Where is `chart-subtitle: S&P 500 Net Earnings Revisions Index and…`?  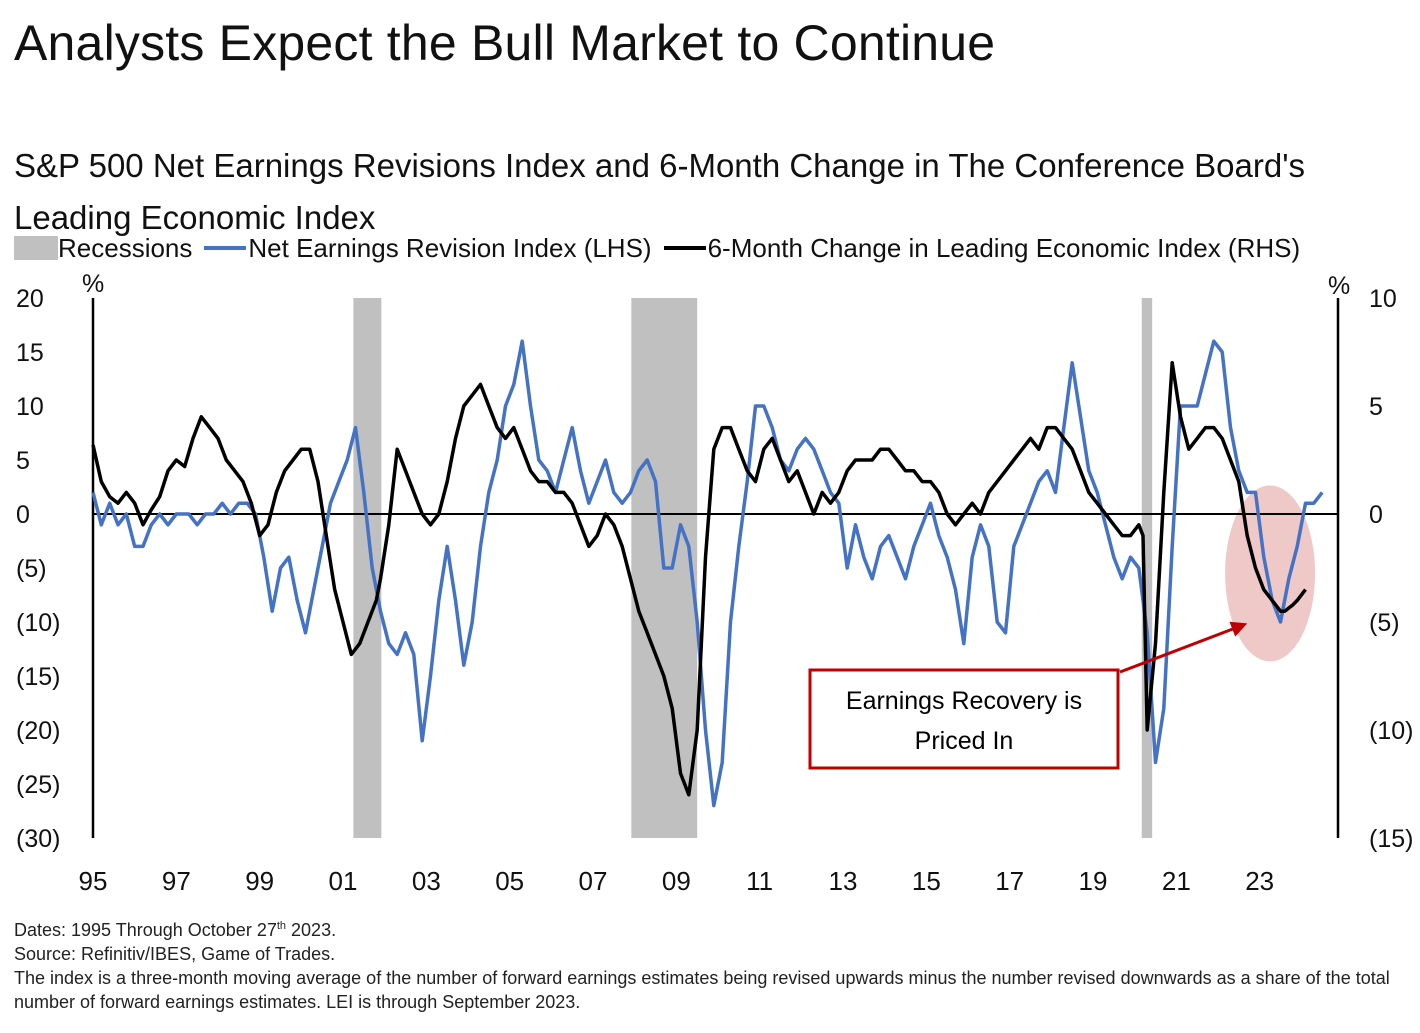
chart-subtitle: S&P 500 Net Earnings Revisions Index and… is located at coordinates (660, 191).